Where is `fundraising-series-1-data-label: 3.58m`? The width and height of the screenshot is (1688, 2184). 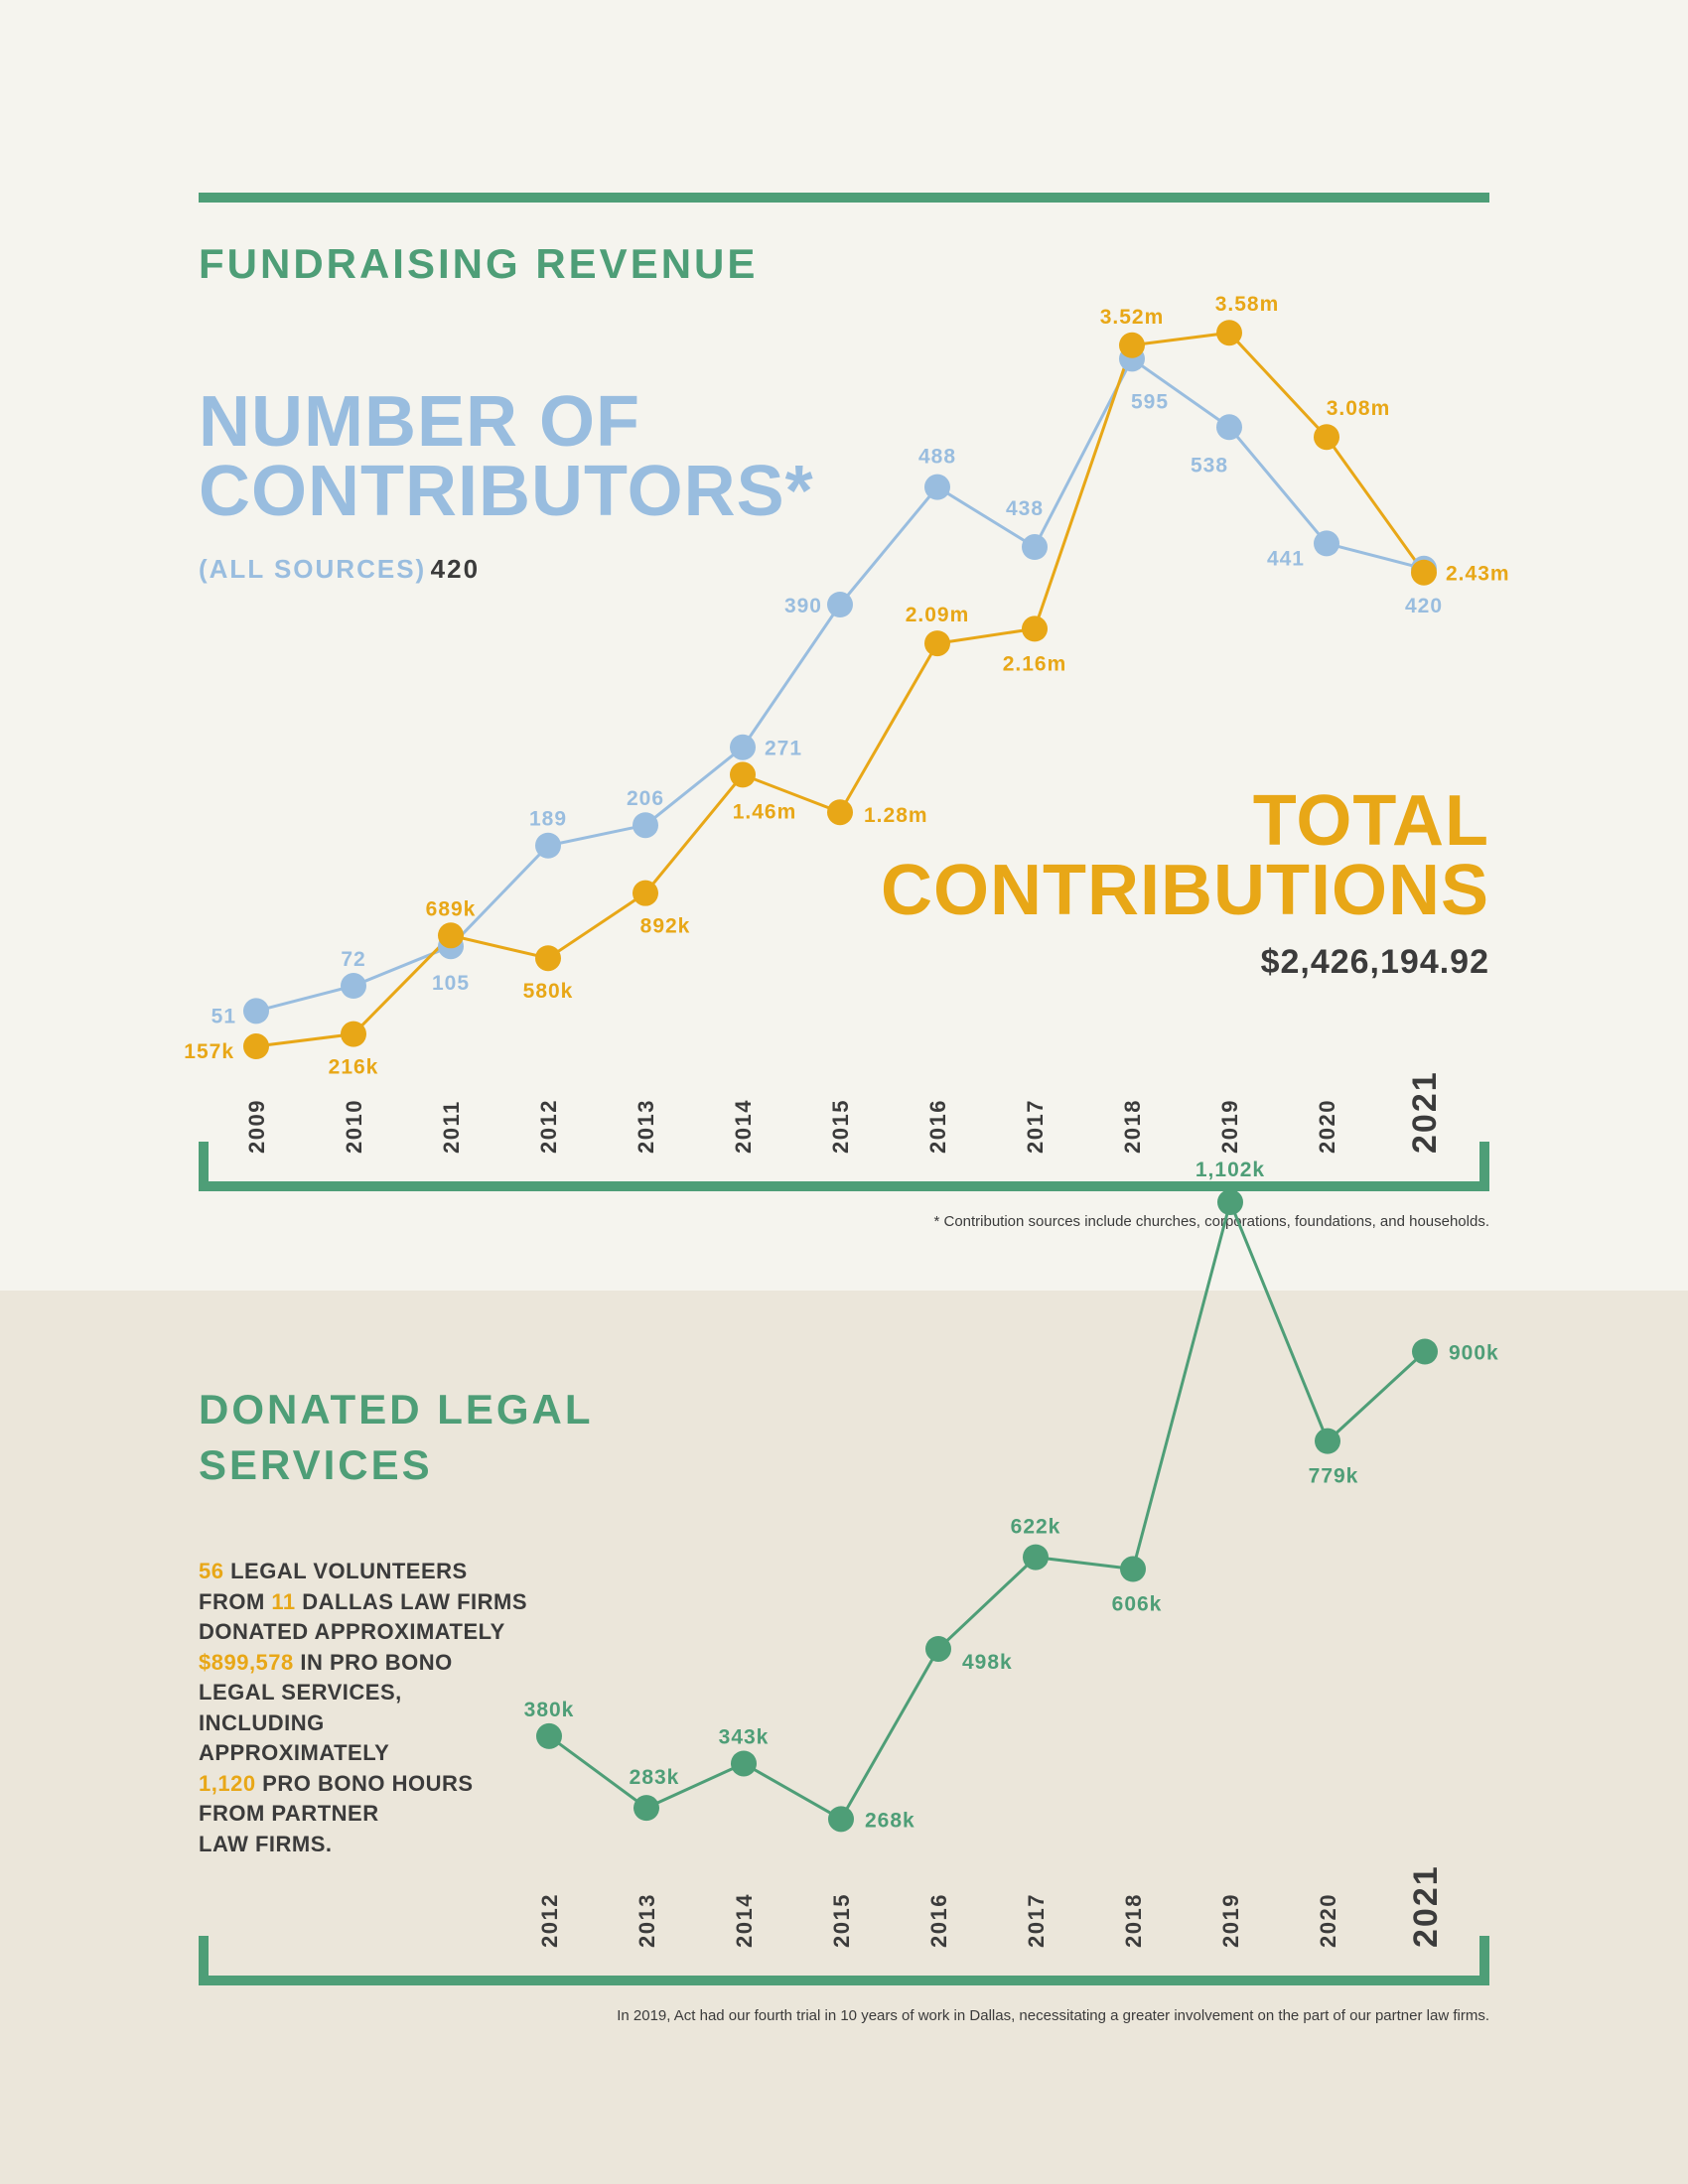 fundraising-series-1-data-label: 3.58m is located at coordinates (1247, 304).